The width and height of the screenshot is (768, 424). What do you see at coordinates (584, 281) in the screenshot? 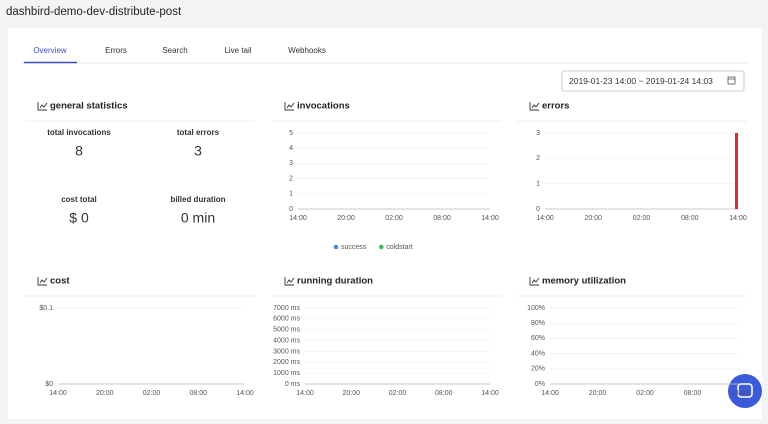
I see `panel-title: memory utilization` at bounding box center [584, 281].